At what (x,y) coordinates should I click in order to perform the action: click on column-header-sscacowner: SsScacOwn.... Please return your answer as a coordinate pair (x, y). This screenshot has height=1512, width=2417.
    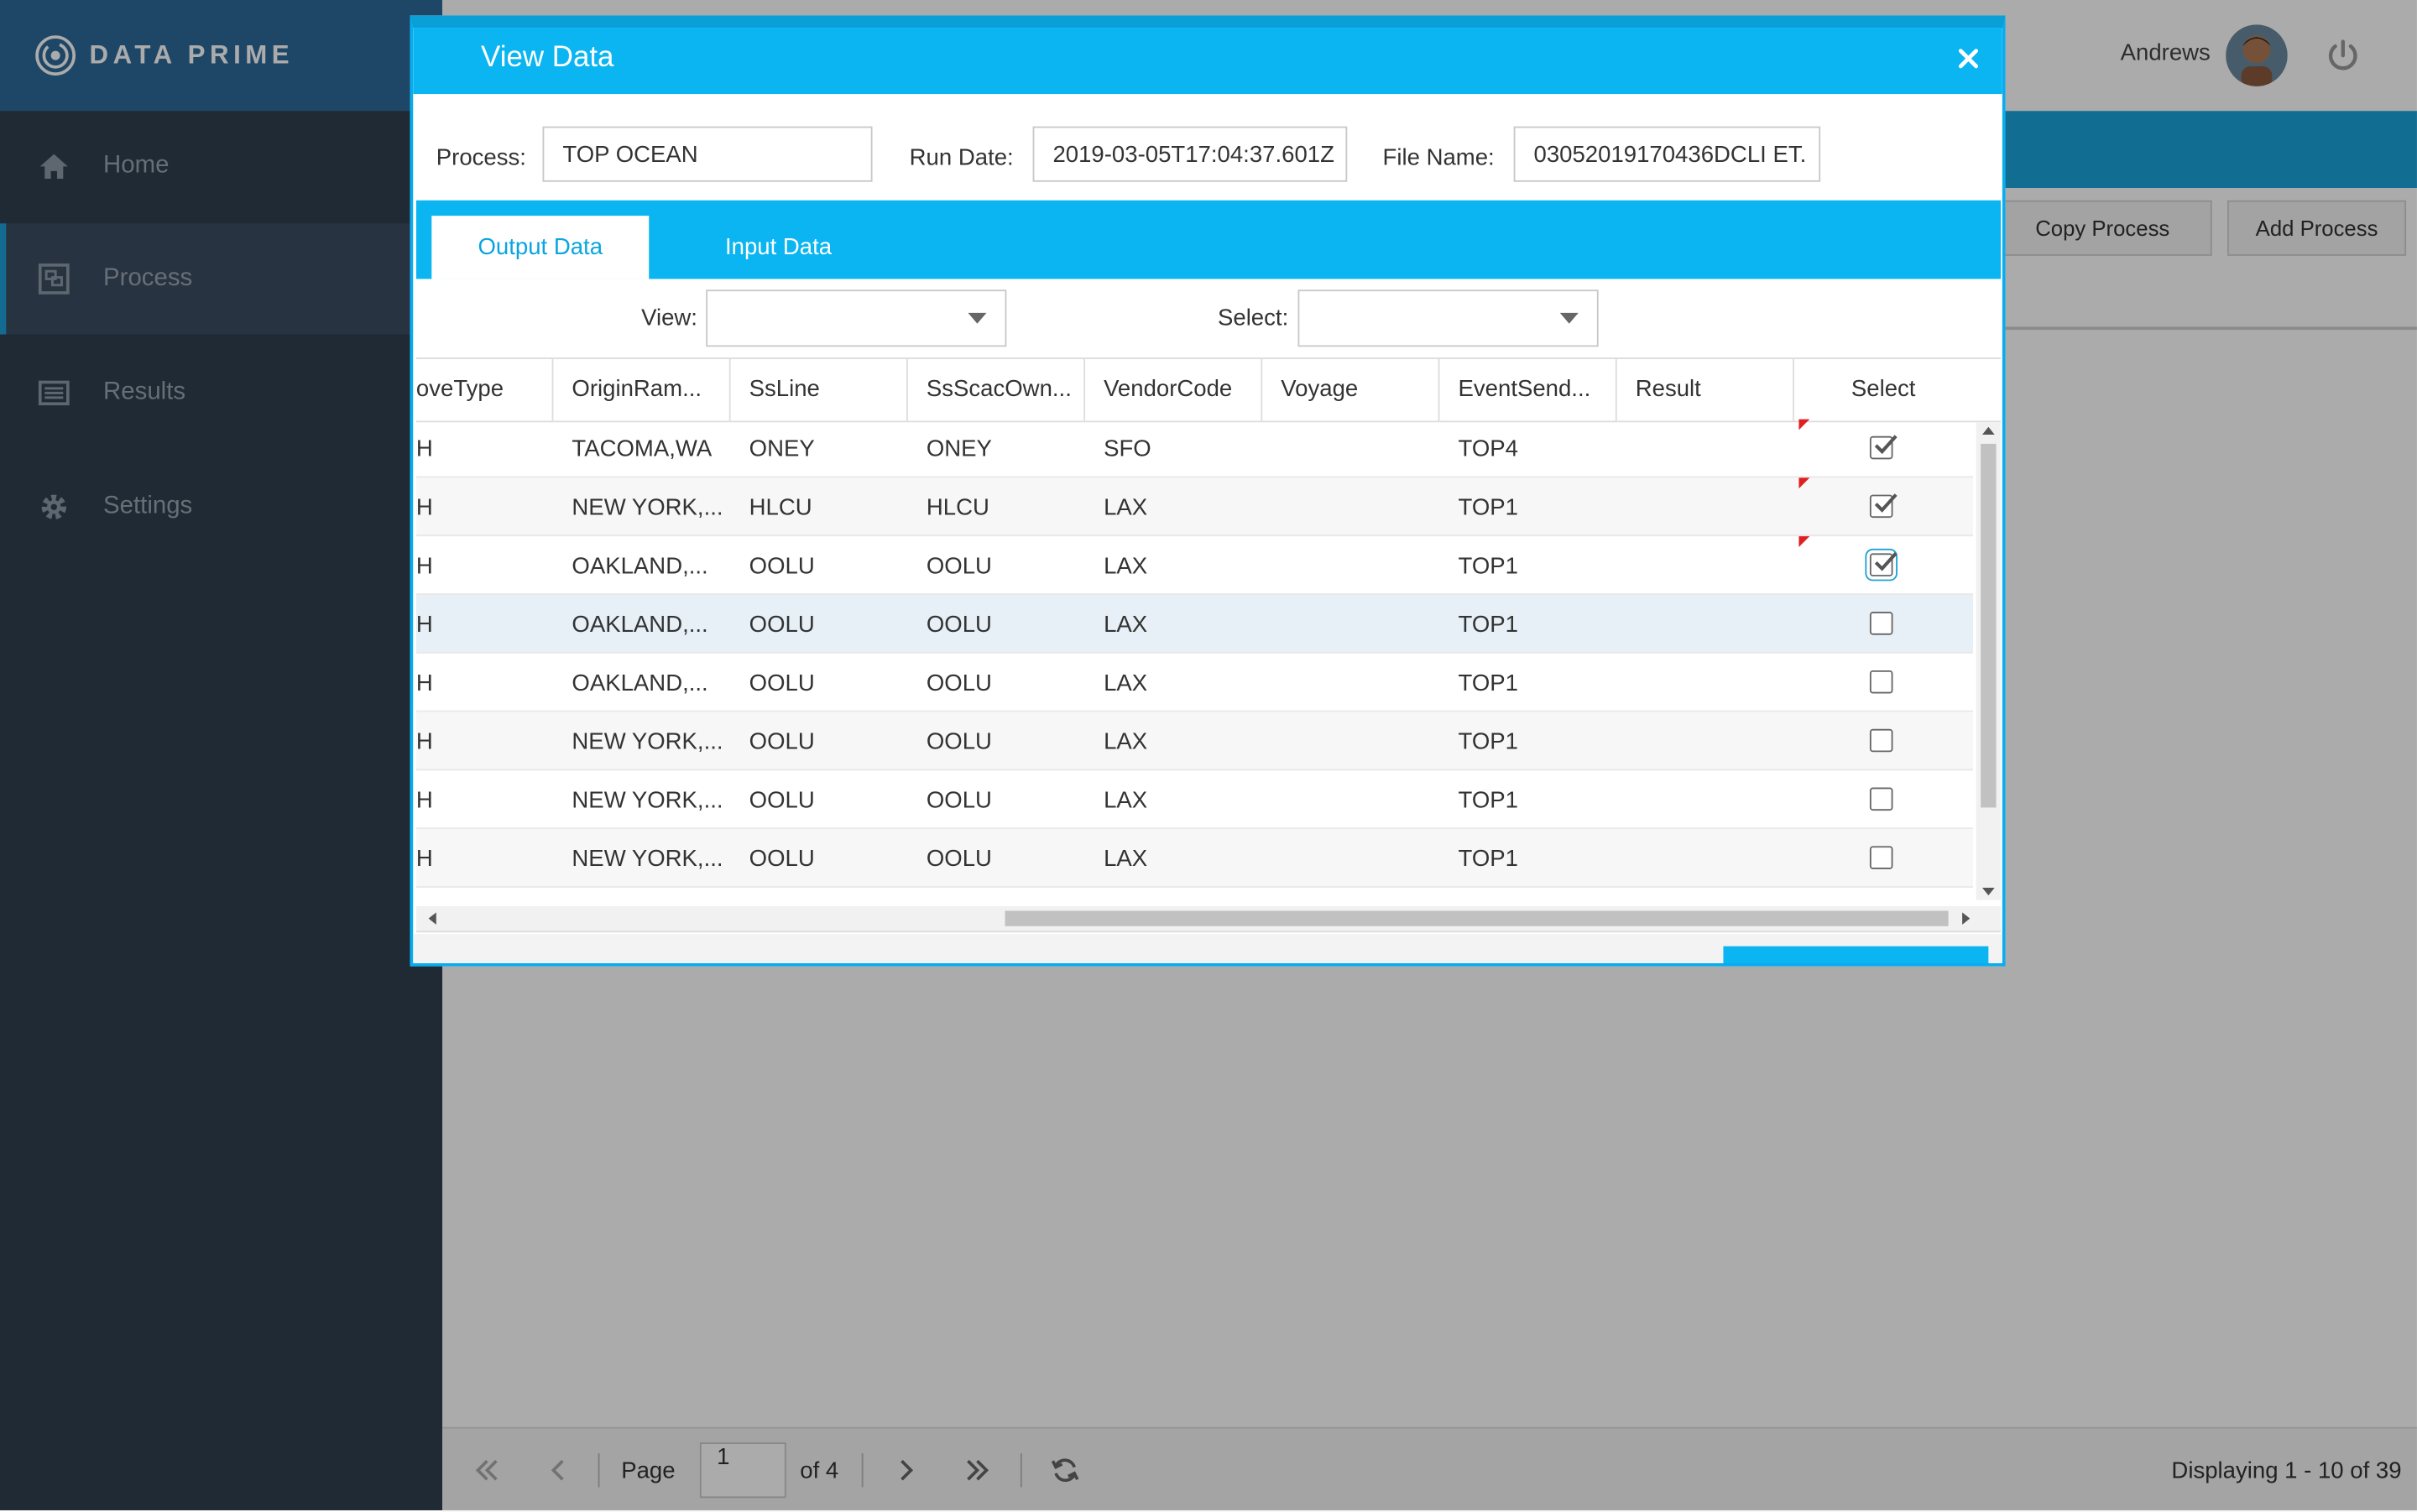
    Looking at the image, I should click on (997, 390).